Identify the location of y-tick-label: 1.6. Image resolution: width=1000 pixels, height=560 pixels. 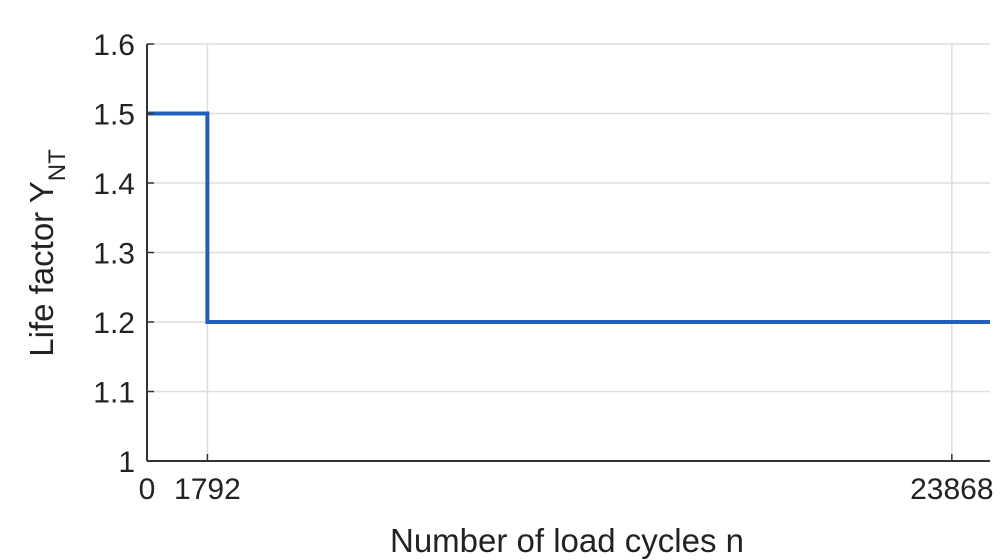
(114, 45).